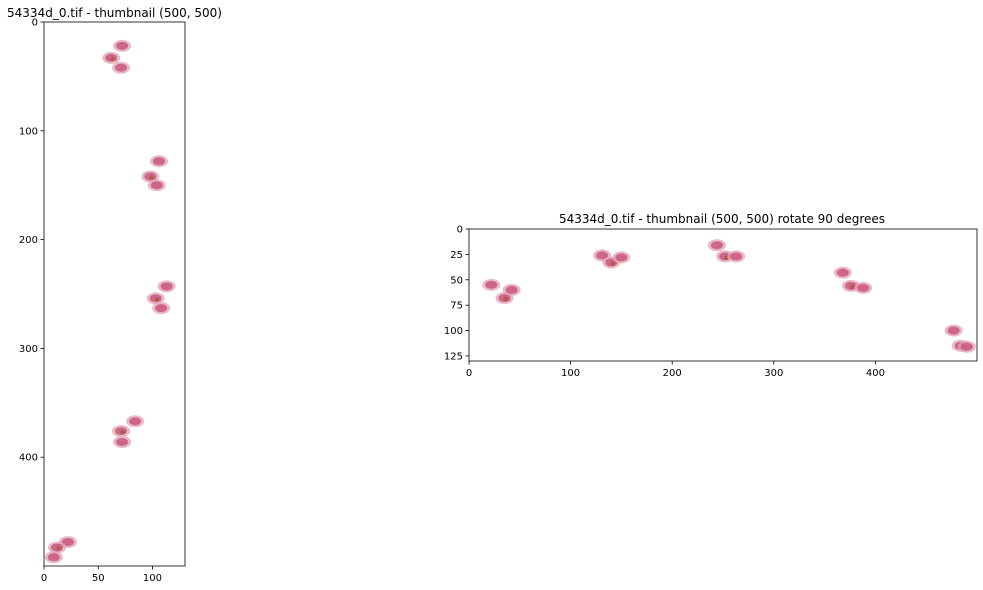 The image size is (983, 590). What do you see at coordinates (672, 373) in the screenshot?
I see `right-x-tick-label: 200` at bounding box center [672, 373].